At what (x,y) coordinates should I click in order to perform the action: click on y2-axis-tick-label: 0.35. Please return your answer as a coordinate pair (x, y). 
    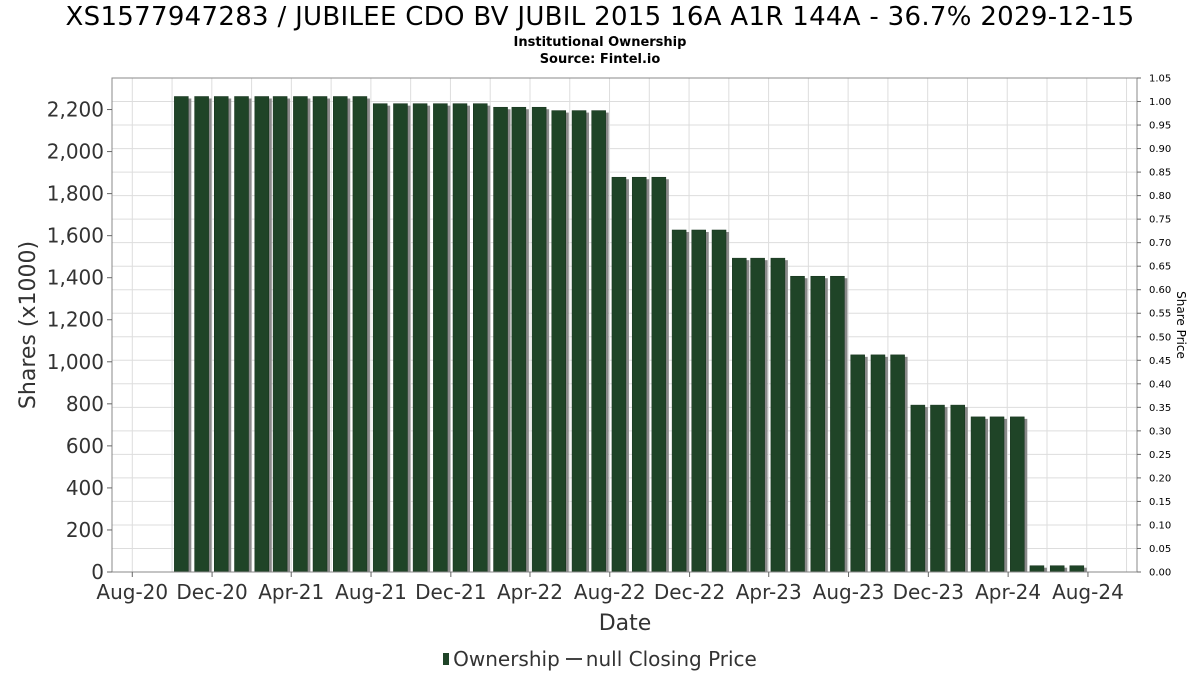
    Looking at the image, I should click on (1160, 408).